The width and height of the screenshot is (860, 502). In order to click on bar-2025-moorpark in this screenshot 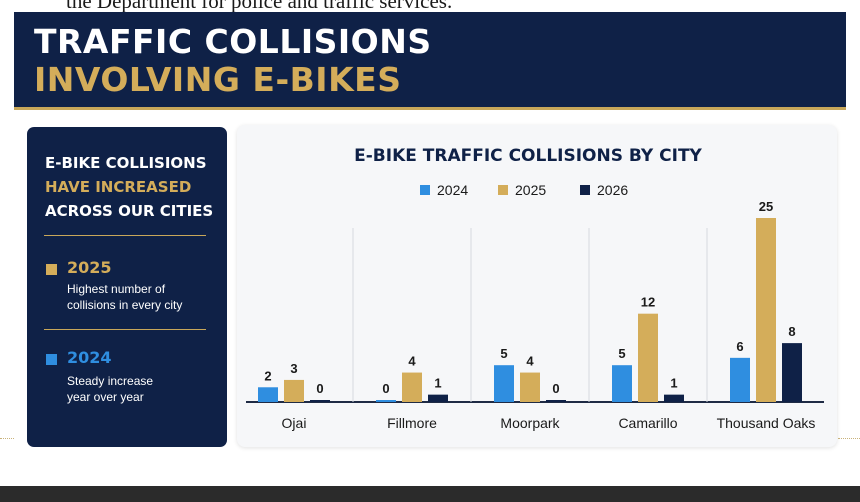, I will do `click(530, 387)`.